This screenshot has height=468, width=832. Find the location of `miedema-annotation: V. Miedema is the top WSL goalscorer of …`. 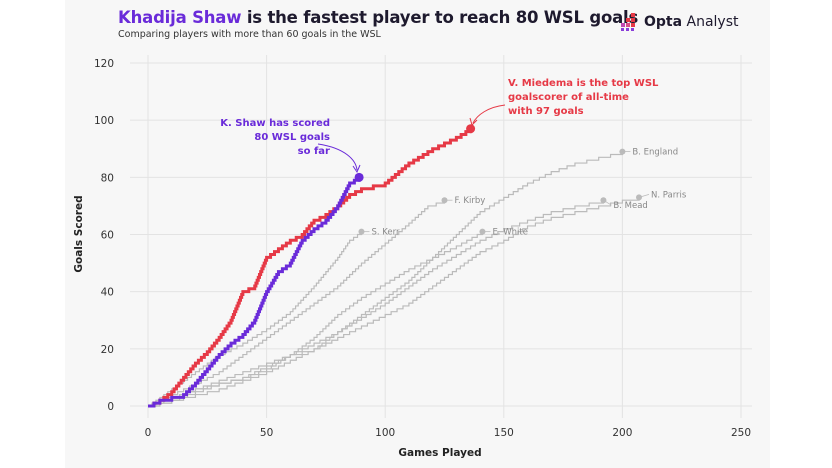

miedema-annotation: V. Miedema is the top WSL goalscorer of … is located at coordinates (583, 97).